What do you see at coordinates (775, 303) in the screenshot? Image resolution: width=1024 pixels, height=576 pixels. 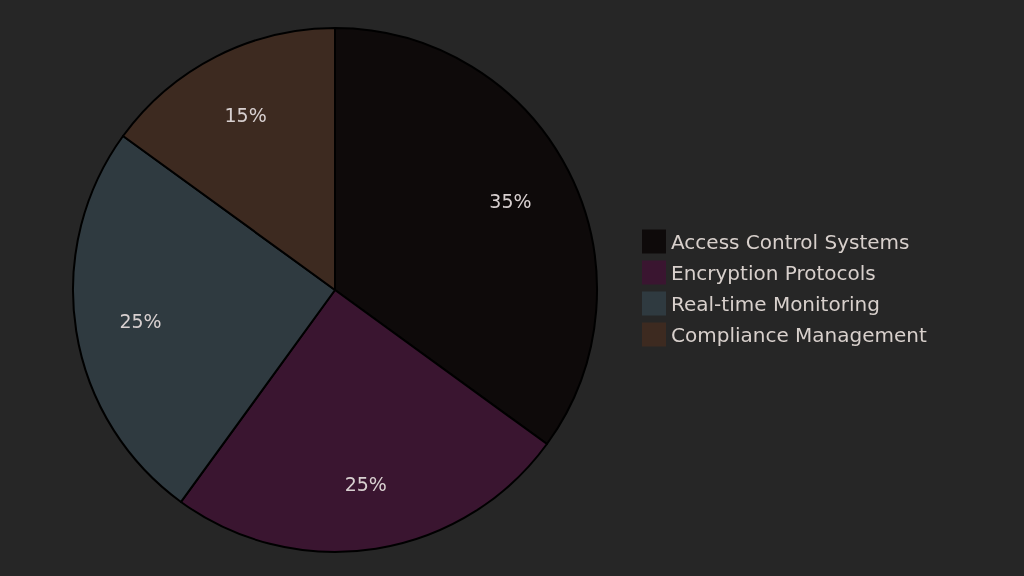 I see `legend-label: Real-time Monitoring` at bounding box center [775, 303].